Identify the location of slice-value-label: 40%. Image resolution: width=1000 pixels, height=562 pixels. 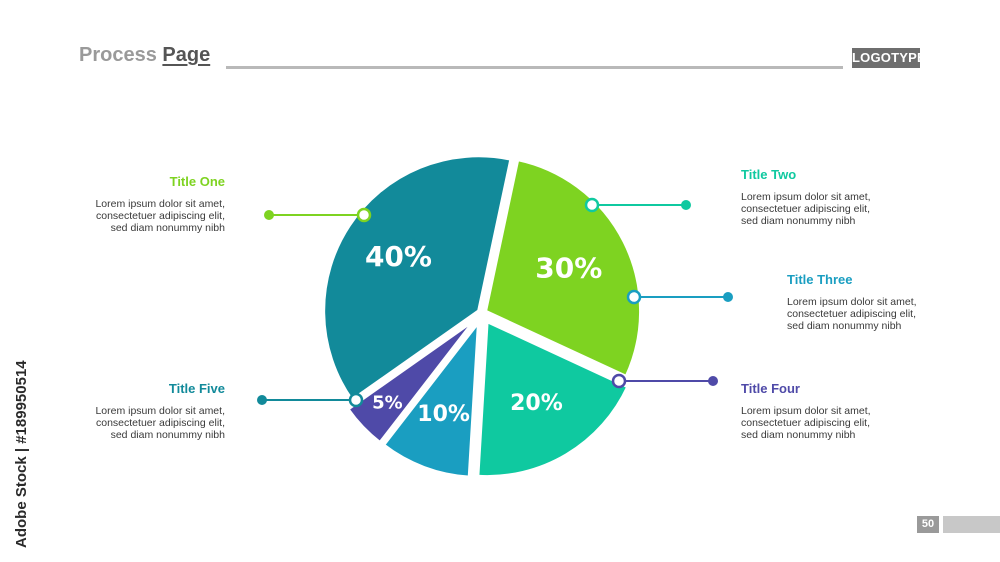
(398, 256).